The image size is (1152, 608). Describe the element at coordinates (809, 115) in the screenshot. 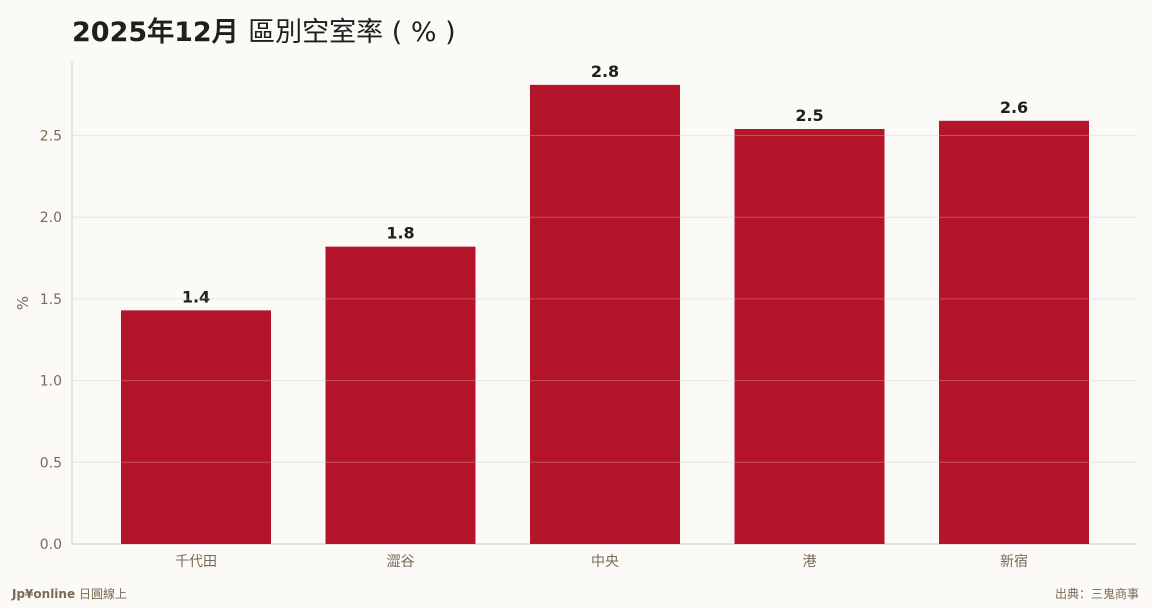

I see `bar-value-label: 2.5` at that location.